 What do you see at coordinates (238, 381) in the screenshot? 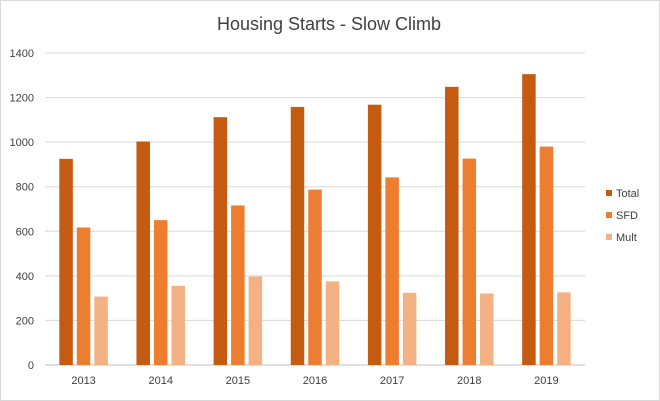
I see `x-tick-label: 2015` at bounding box center [238, 381].